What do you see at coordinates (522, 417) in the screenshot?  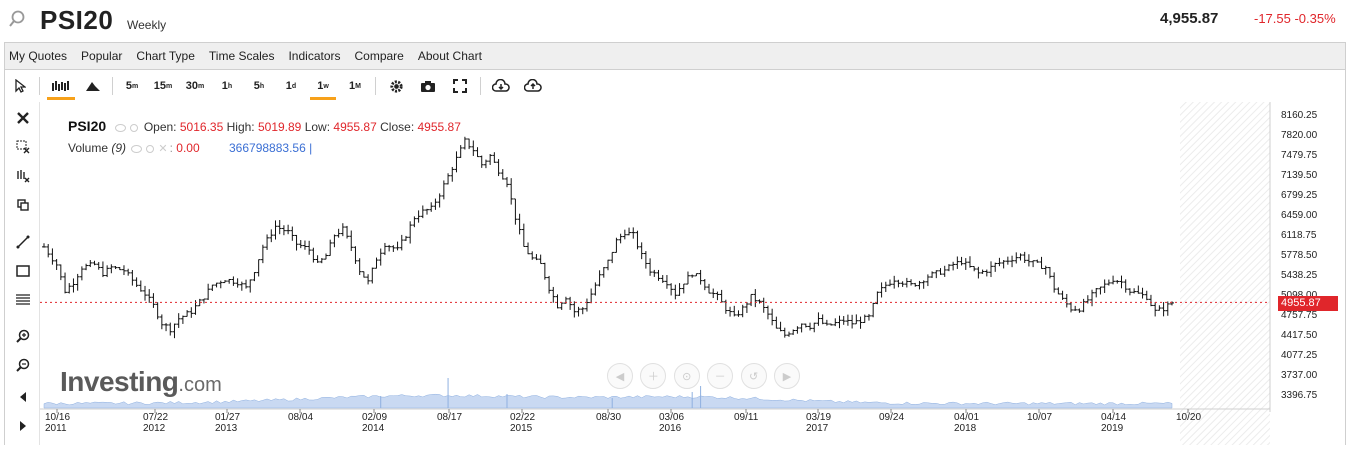 I see `x-tick-label: 02/22` at bounding box center [522, 417].